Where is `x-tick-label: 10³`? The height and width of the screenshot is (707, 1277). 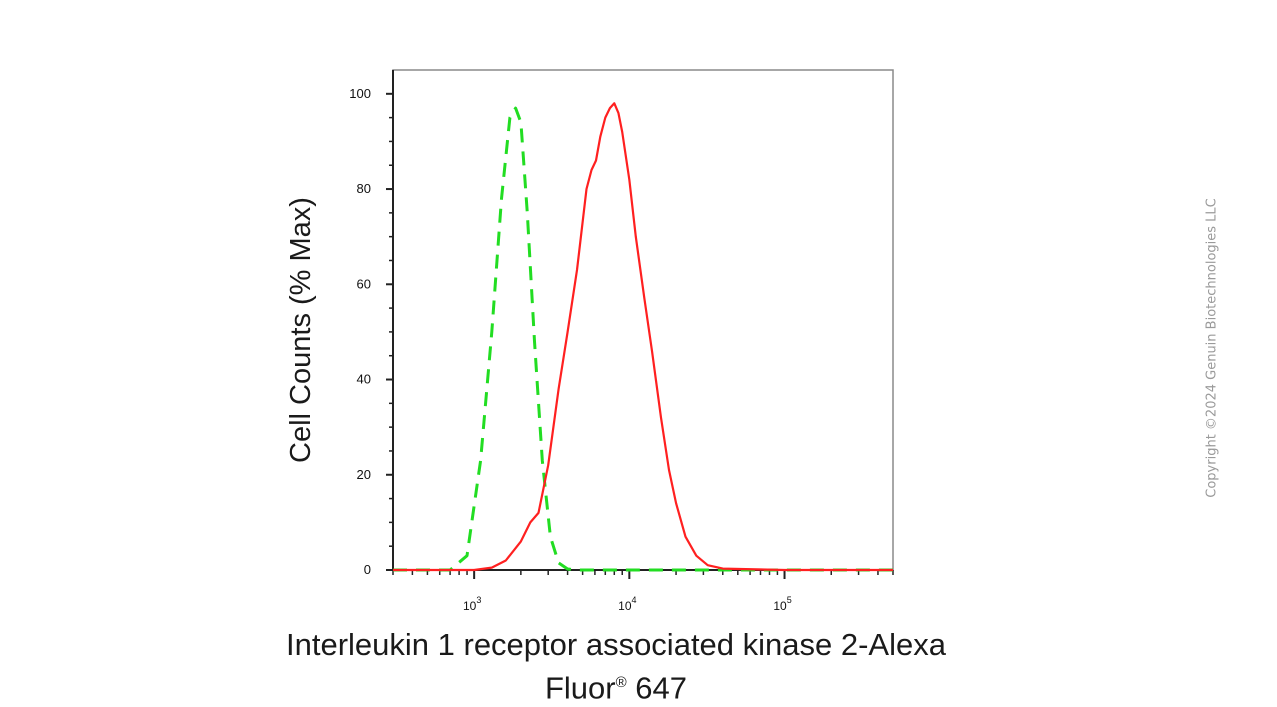
x-tick-label: 10³ is located at coordinates (472, 604).